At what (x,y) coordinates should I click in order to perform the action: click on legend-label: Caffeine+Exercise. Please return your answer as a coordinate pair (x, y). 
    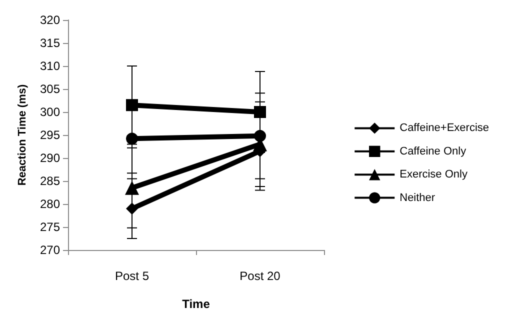
    Looking at the image, I should click on (444, 128).